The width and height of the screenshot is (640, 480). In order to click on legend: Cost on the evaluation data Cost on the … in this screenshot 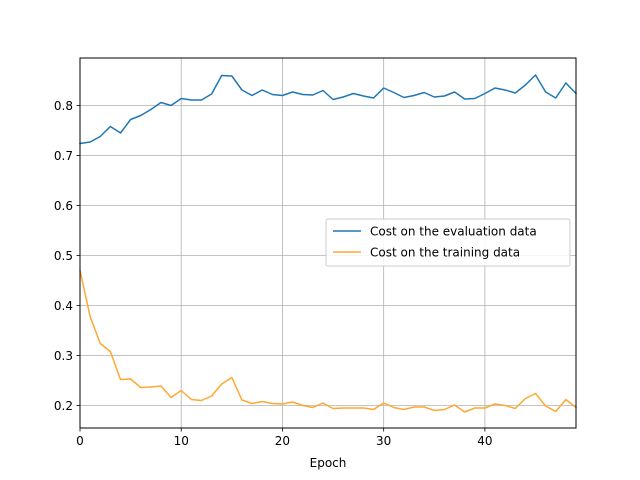, I will do `click(448, 242)`.